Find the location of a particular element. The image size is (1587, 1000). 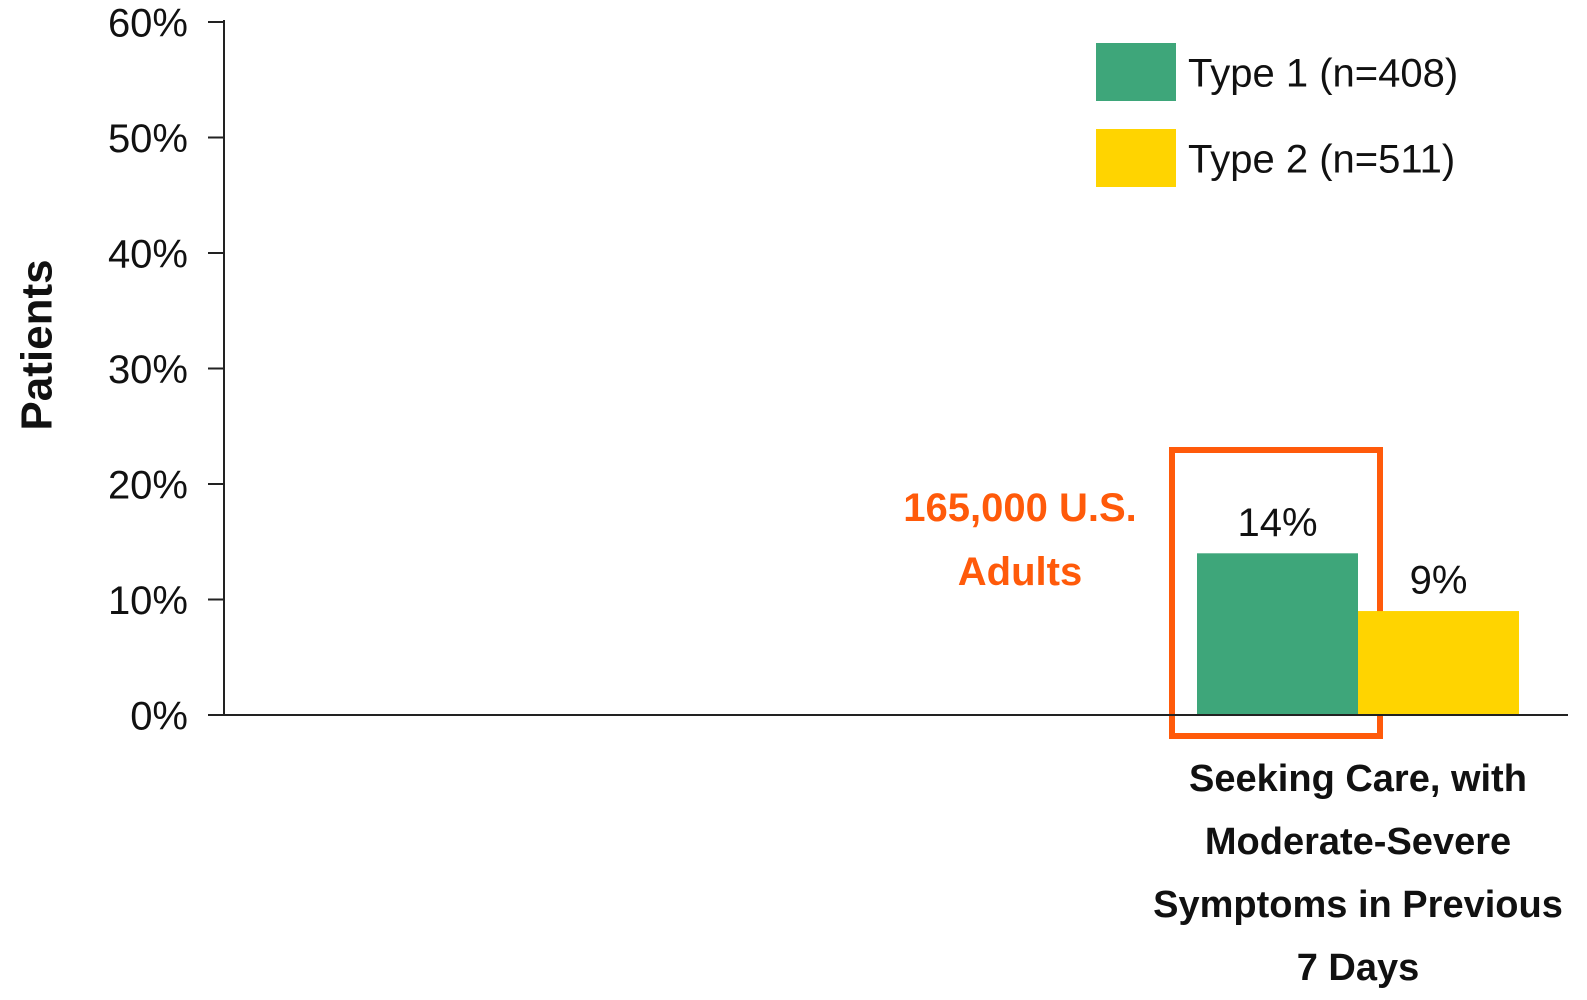

highlight-box is located at coordinates (1276, 593).